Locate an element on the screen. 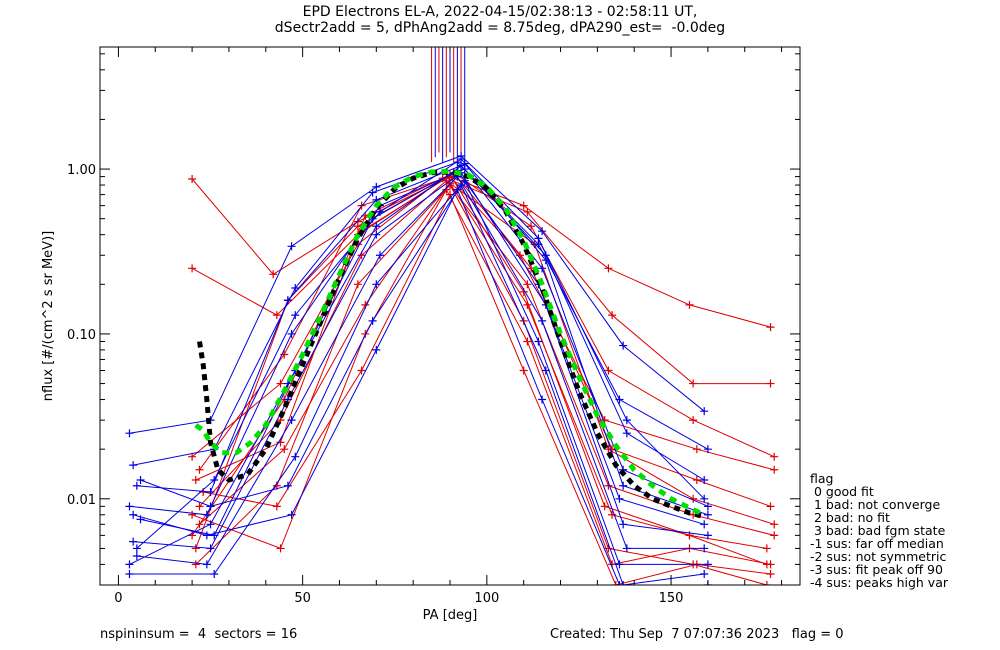 Image resolution: width=1000 pixels, height=650 pixels. legend-item: -4 sus: peaks high var is located at coordinates (879, 582).